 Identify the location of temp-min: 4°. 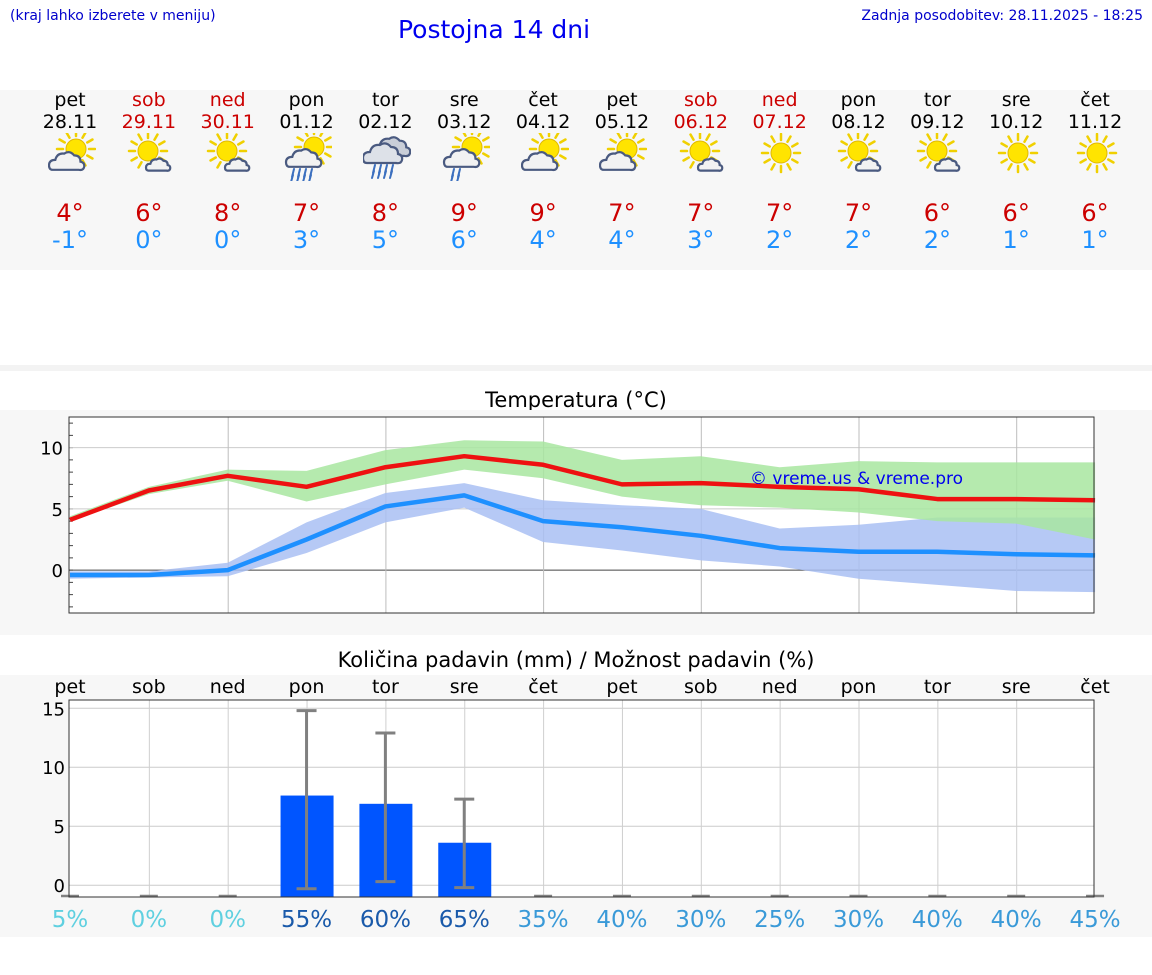
(543, 240).